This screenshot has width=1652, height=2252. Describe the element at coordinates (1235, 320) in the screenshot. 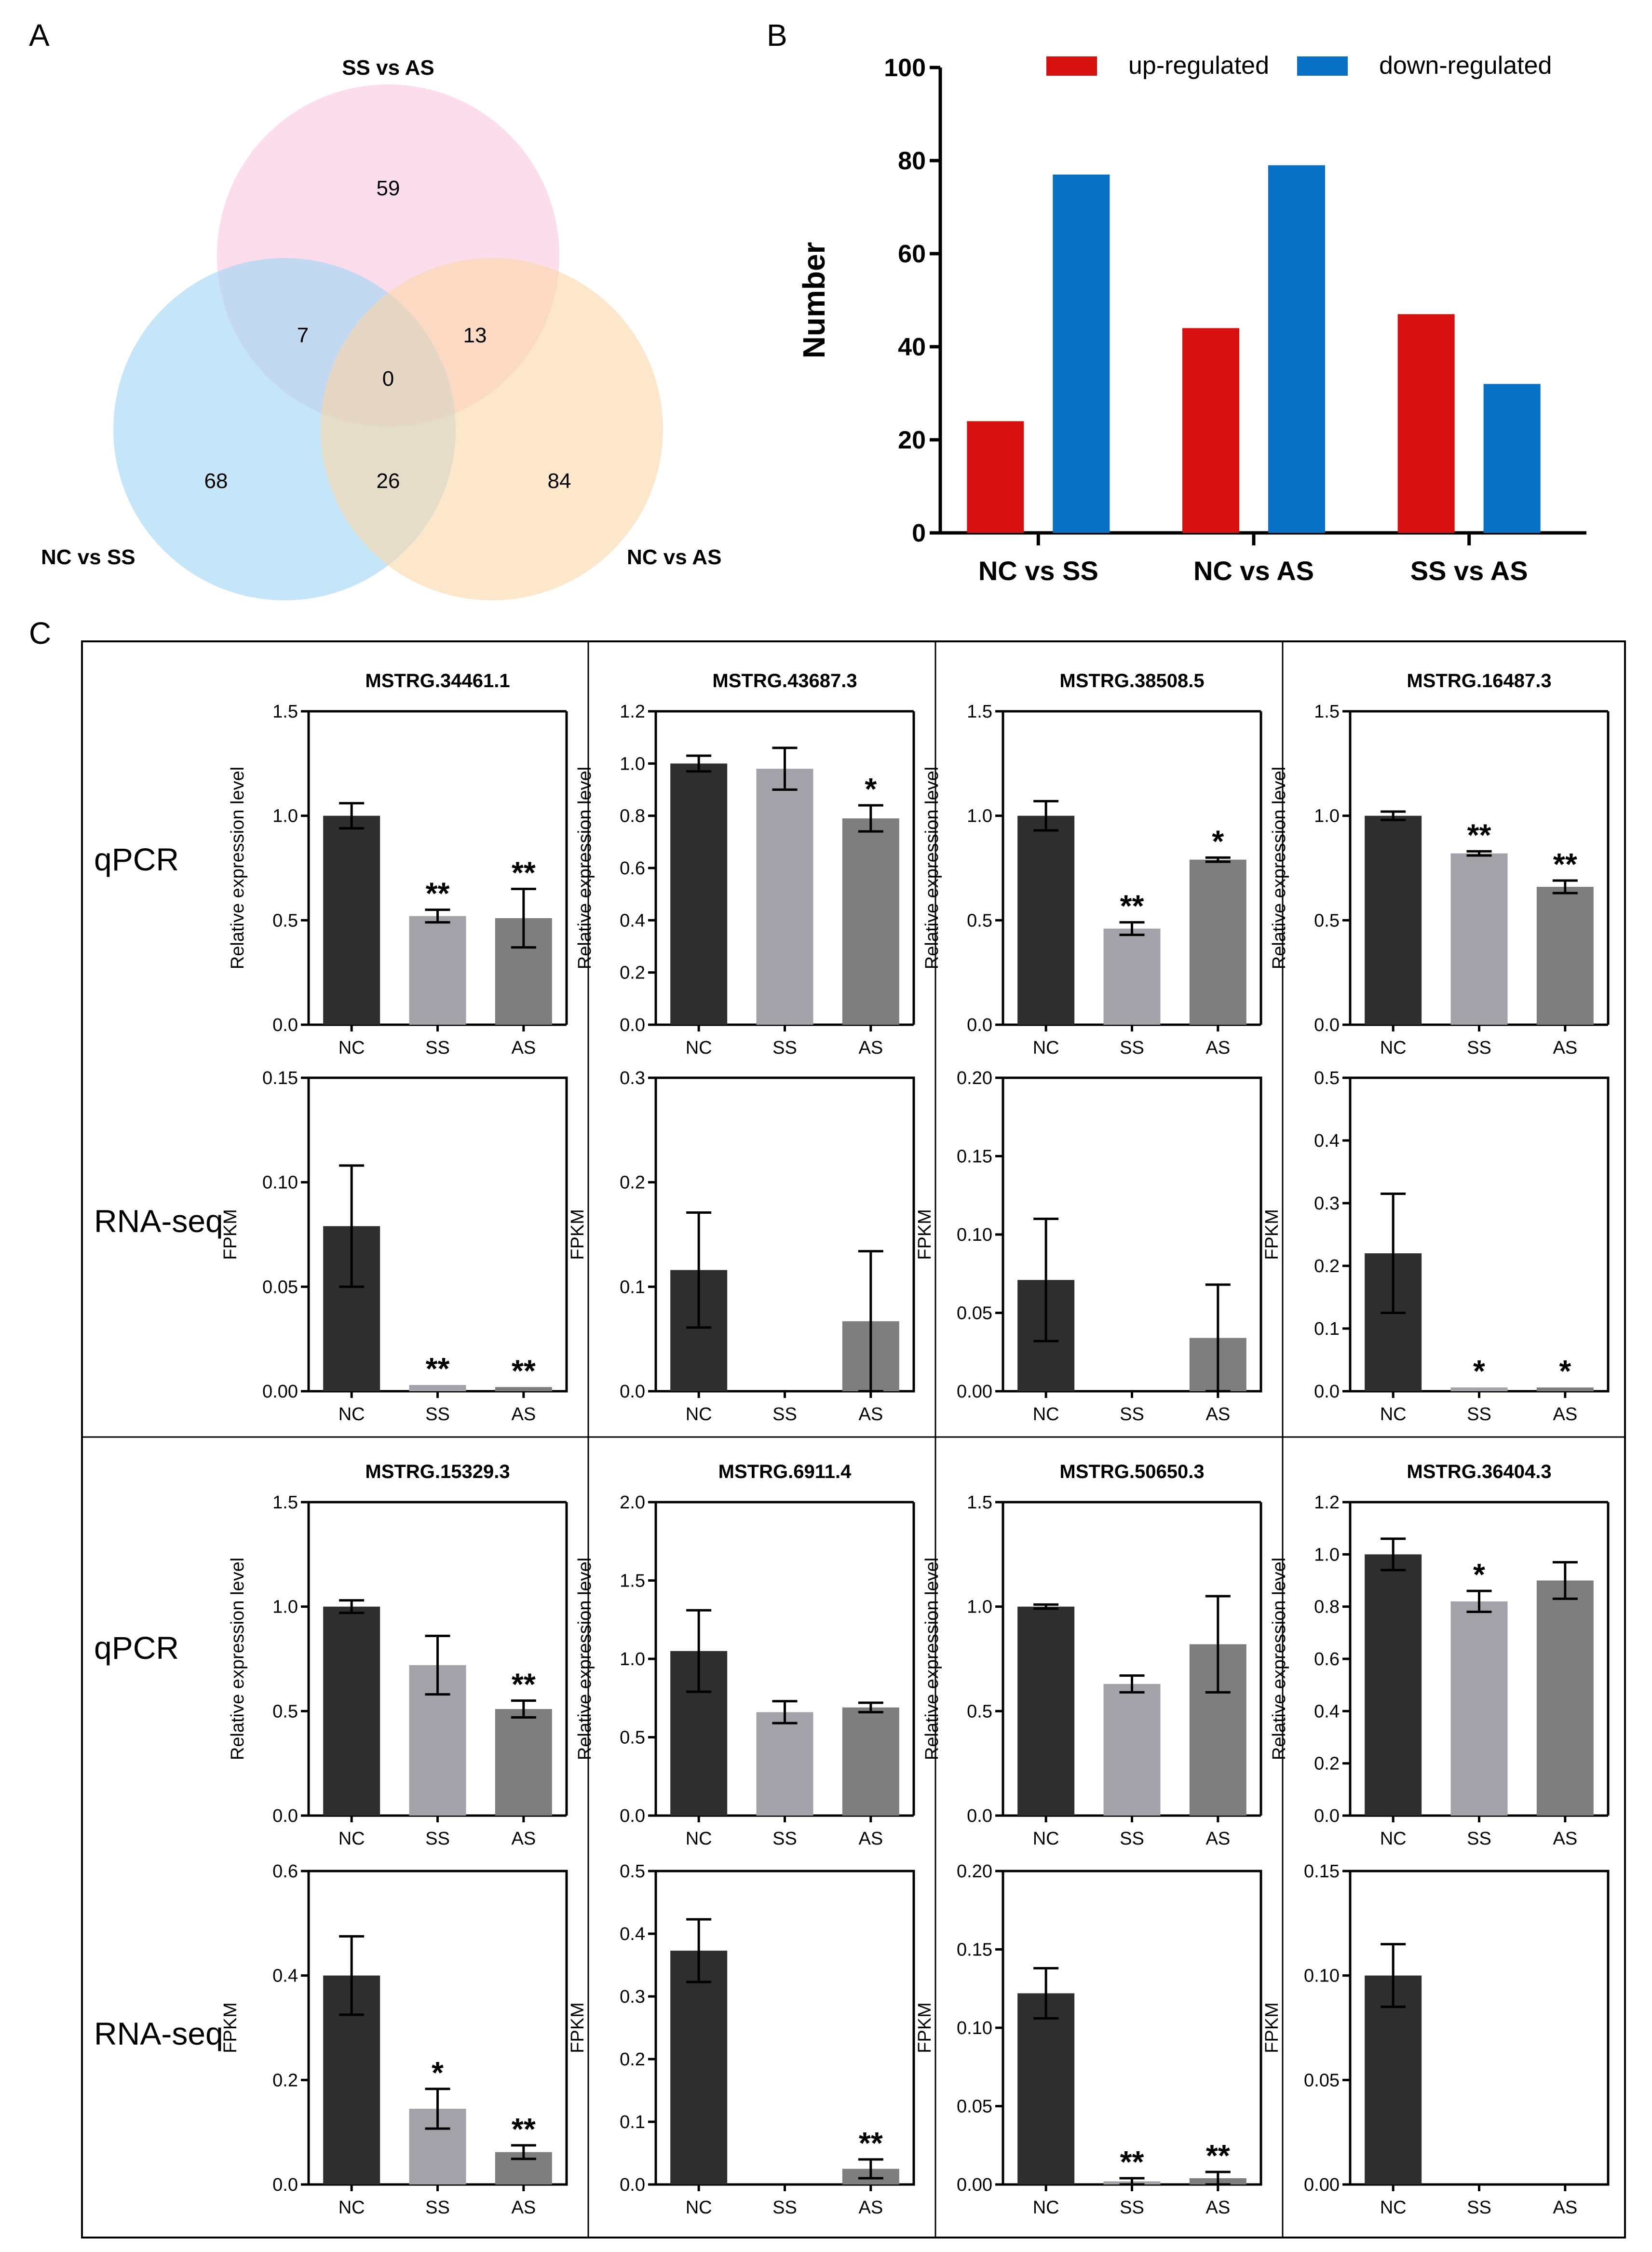

I see `deg-plot-area: 0 20 40 60 80 100 NC vs SS NC vs AS SS vs AS` at that location.